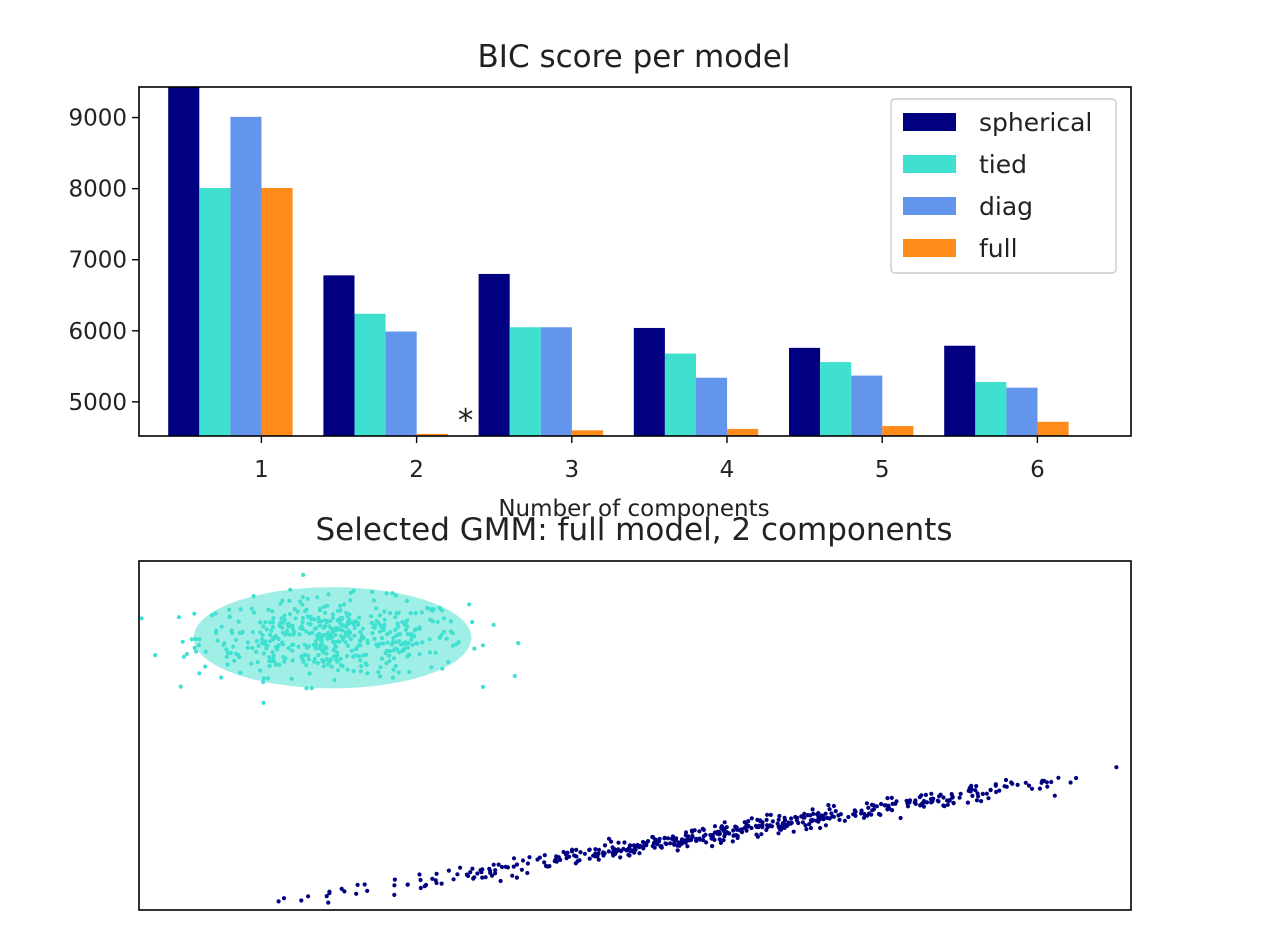  I want to click on x-tick-label: 1, so click(261, 470).